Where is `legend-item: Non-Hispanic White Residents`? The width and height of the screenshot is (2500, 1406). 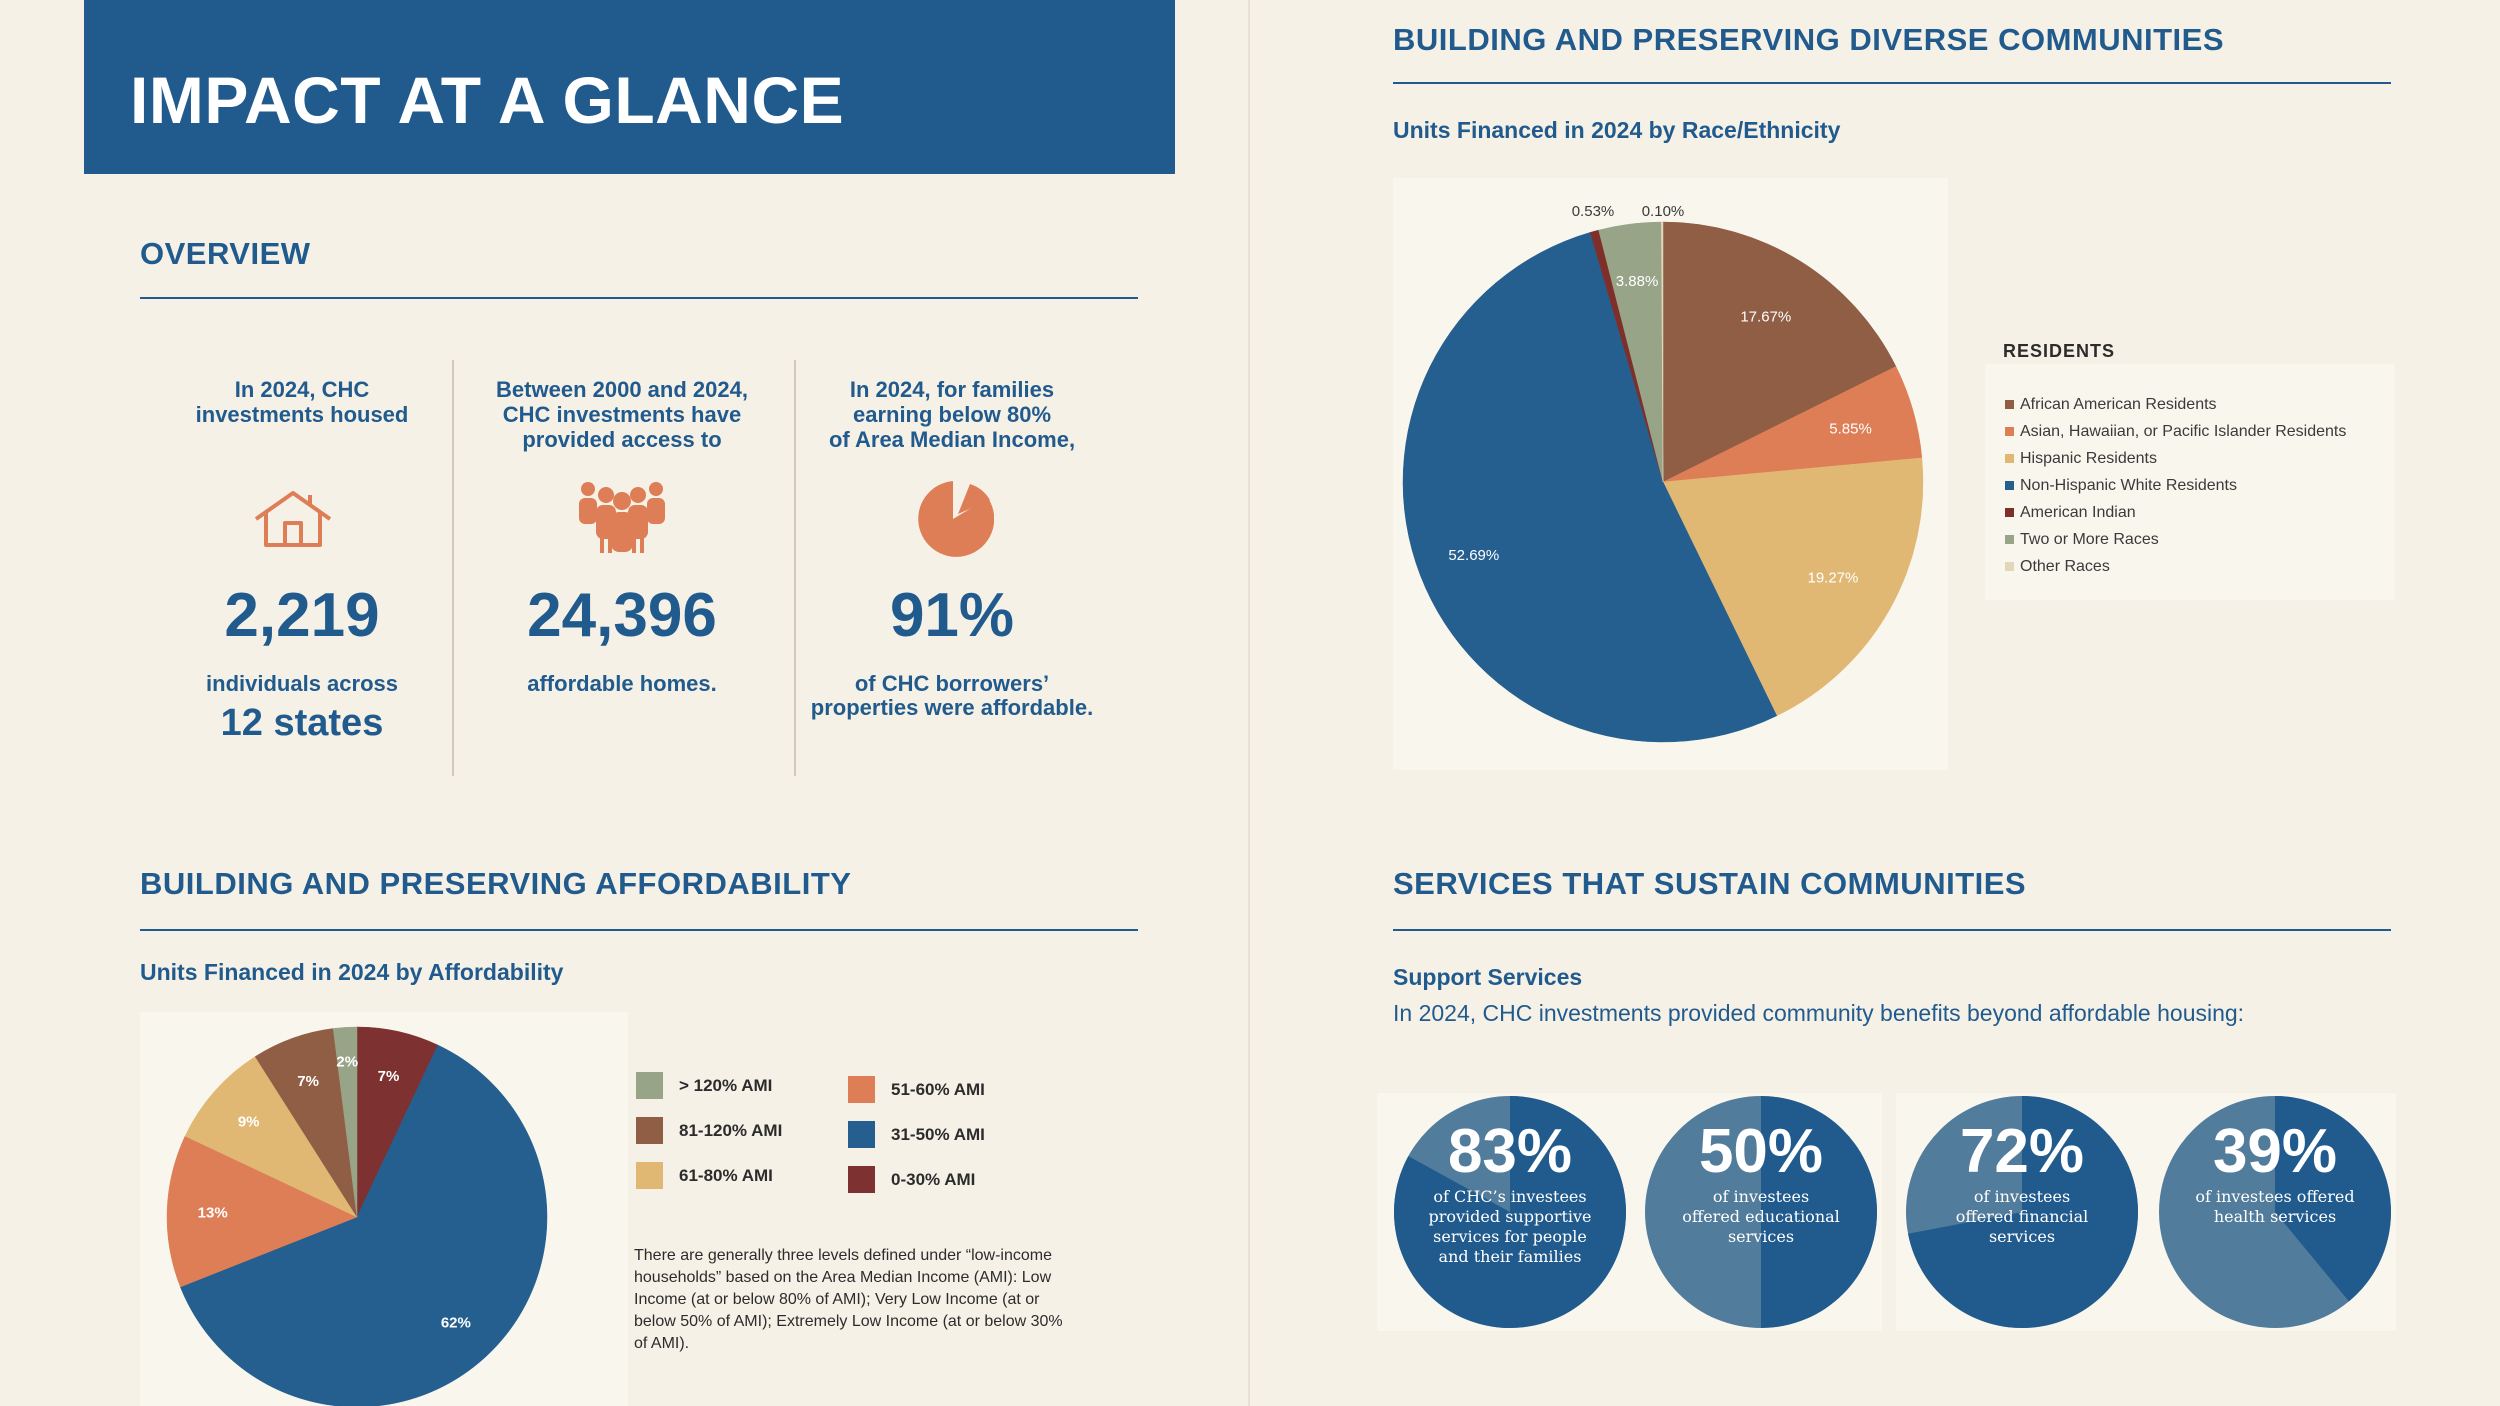
legend-item: Non-Hispanic White Residents is located at coordinates (2175, 485).